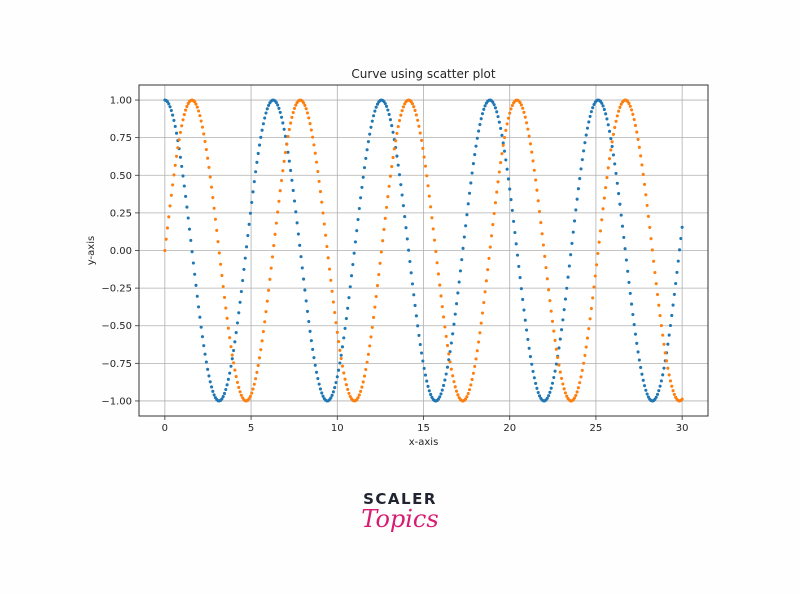  What do you see at coordinates (91, 250) in the screenshot?
I see `y-axis-label: y-axis` at bounding box center [91, 250].